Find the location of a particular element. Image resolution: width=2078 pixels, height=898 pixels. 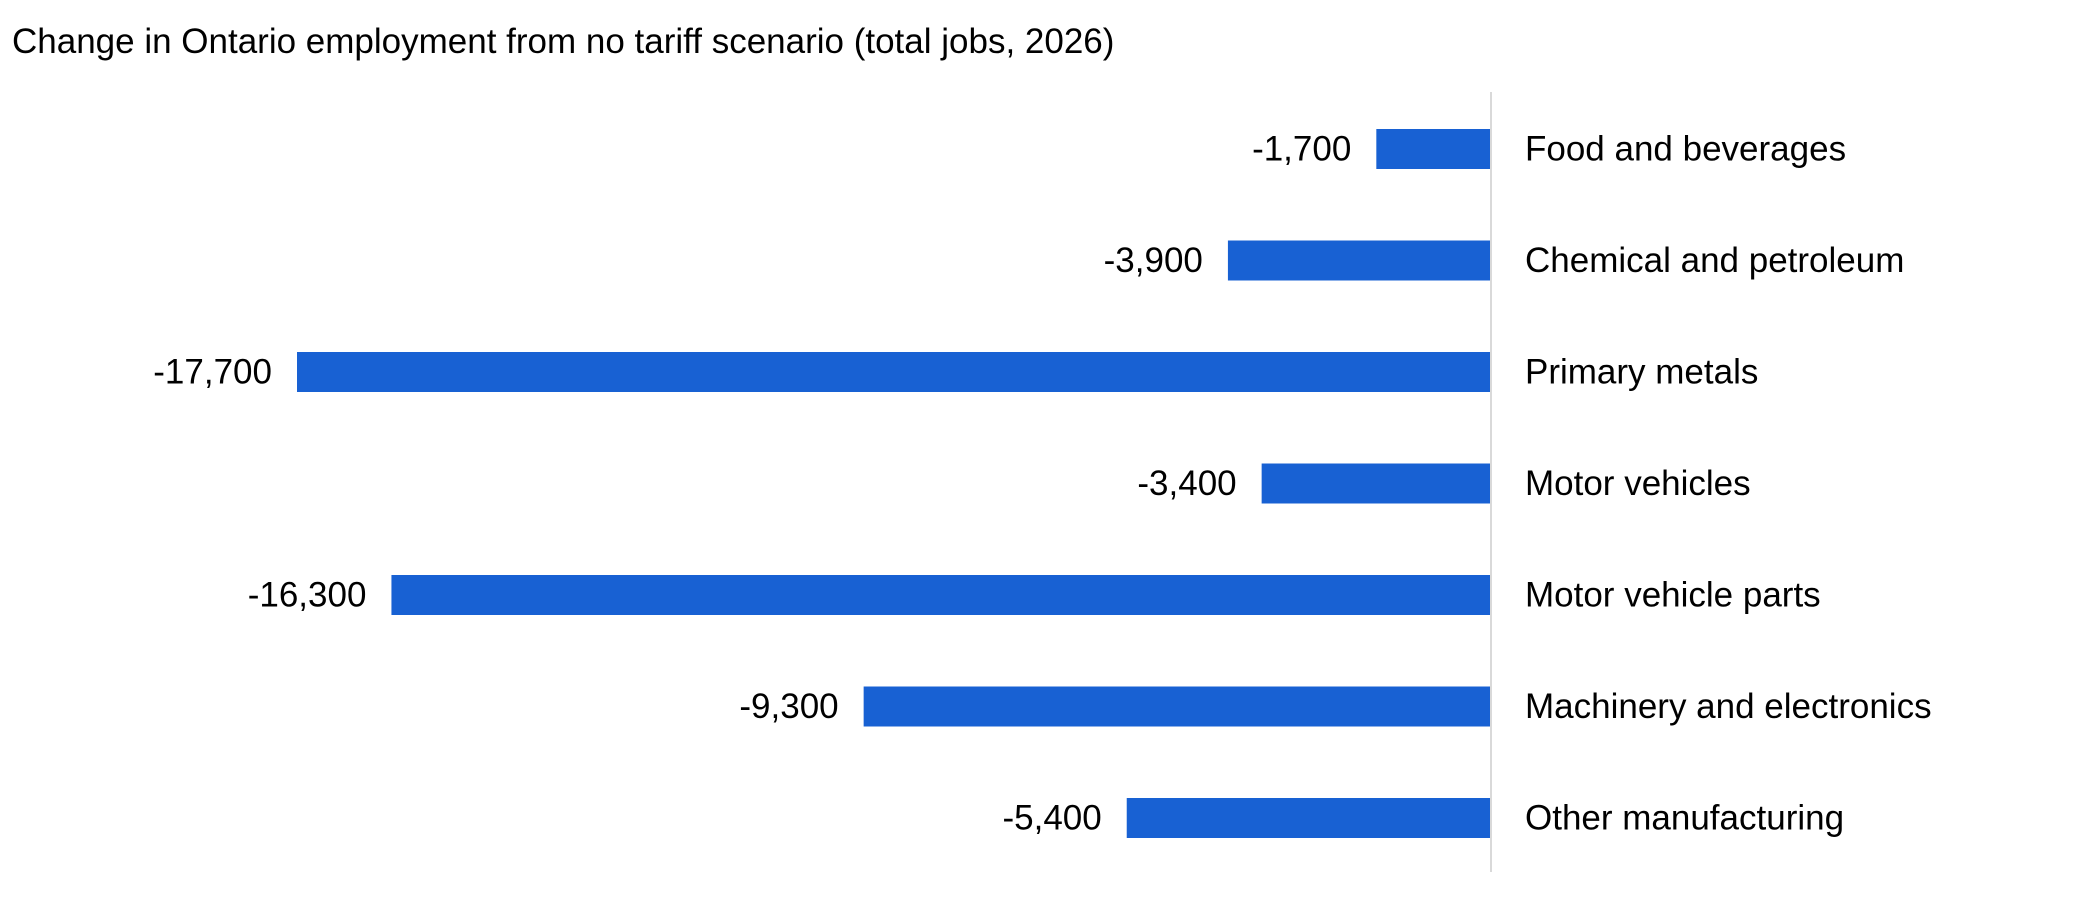

bar-machinery-and-electronics is located at coordinates (1177, 706).